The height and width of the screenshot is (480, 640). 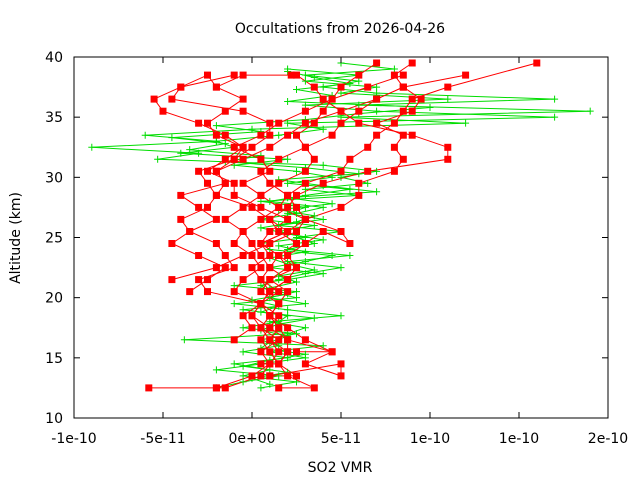 I want to click on y-axis-title: Altitude (km), so click(x=16, y=238).